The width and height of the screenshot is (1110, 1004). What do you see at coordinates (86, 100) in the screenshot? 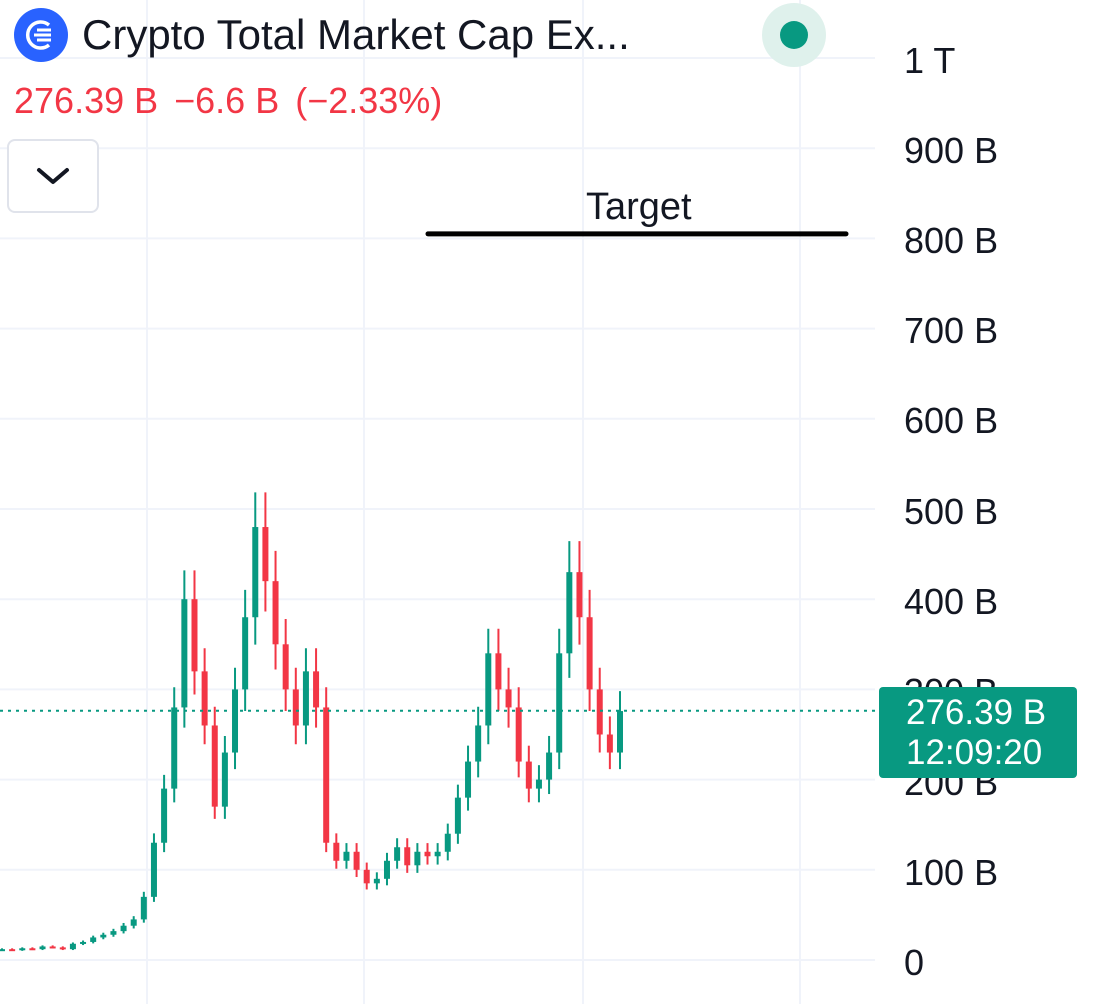
I see `current-price: 276.39 B` at bounding box center [86, 100].